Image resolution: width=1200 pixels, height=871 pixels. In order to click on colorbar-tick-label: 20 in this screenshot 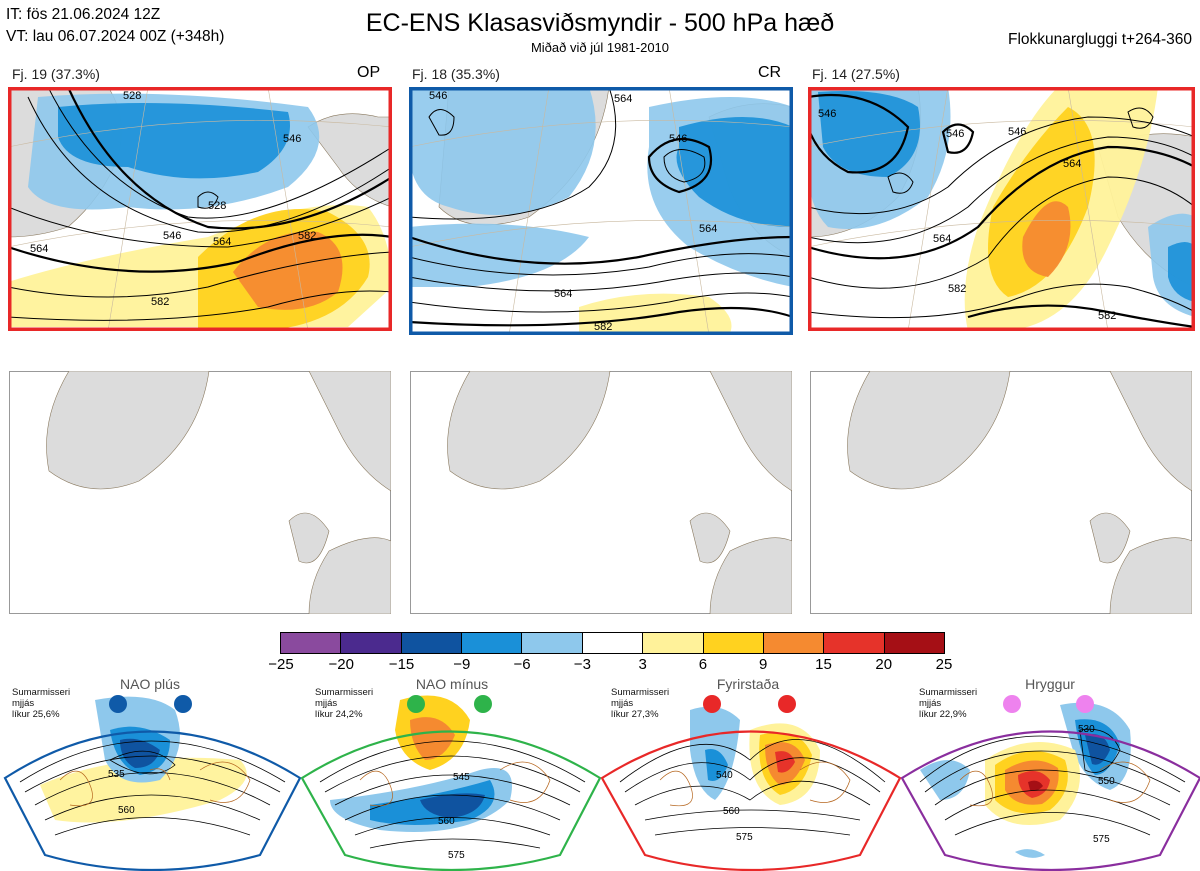, I will do `click(884, 664)`.